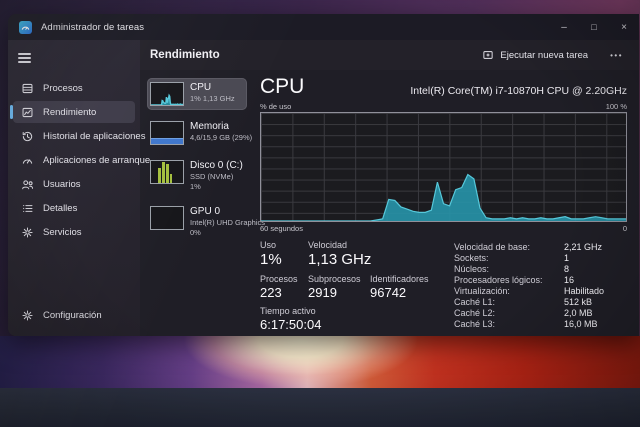 This screenshot has width=640, height=427. What do you see at coordinates (581, 324) in the screenshot?
I see `stat-value: 16,0 MB` at bounding box center [581, 324].